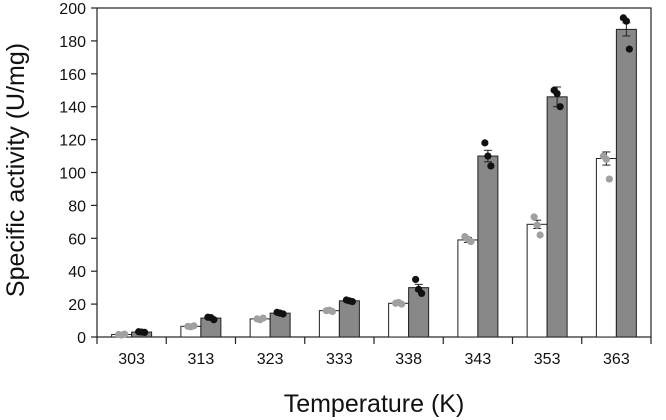  What do you see at coordinates (72, 9) in the screenshot?
I see `y-tick-label: 200` at bounding box center [72, 9].